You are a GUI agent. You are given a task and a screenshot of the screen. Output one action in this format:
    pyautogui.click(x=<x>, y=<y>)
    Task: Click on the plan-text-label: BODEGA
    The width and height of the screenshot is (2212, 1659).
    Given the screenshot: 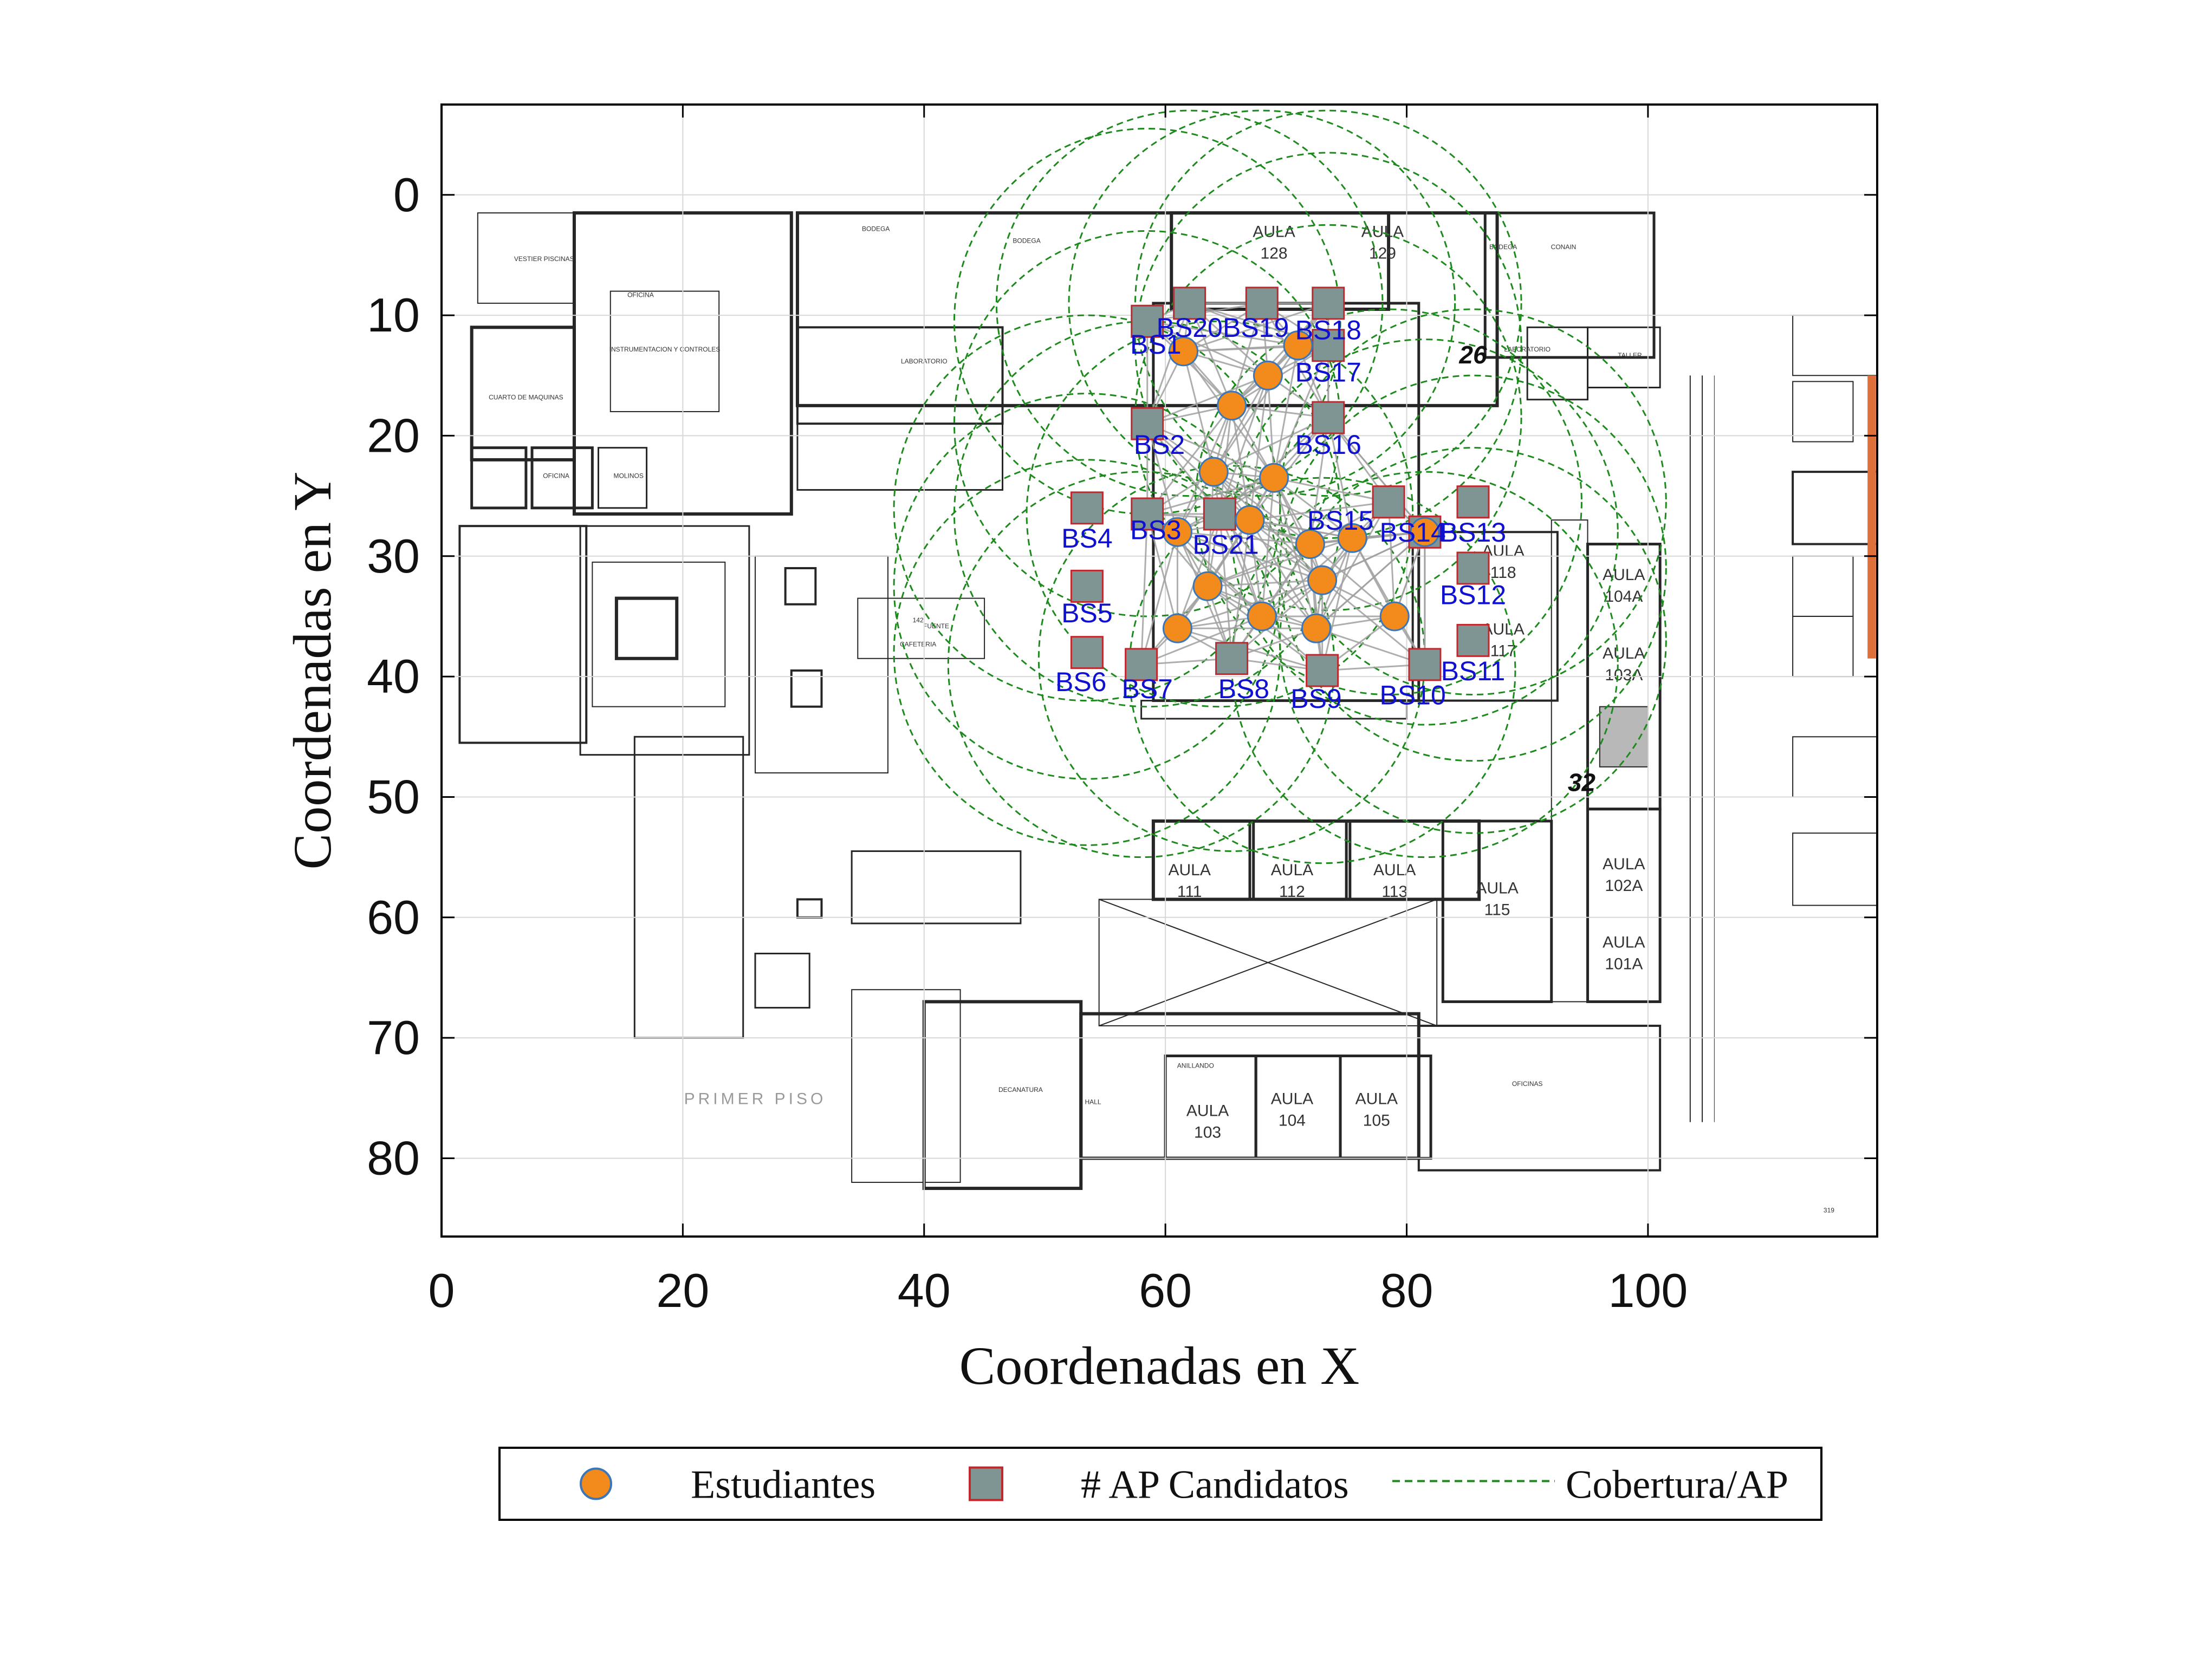 What is the action you would take?
    pyautogui.click(x=1026, y=241)
    